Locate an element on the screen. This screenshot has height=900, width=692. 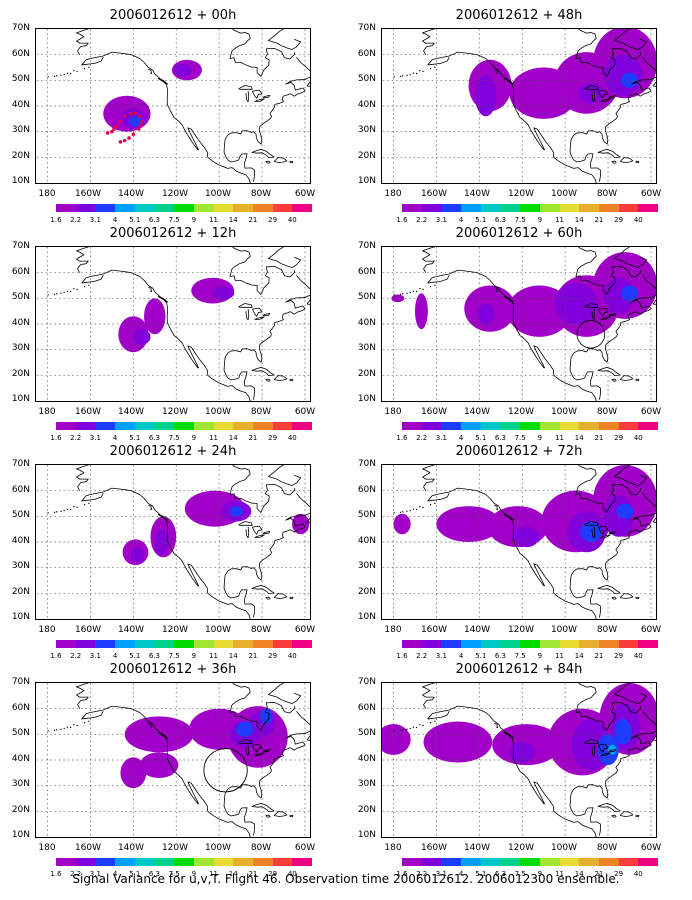
longitude-label: 60W is located at coordinates (651, 194).